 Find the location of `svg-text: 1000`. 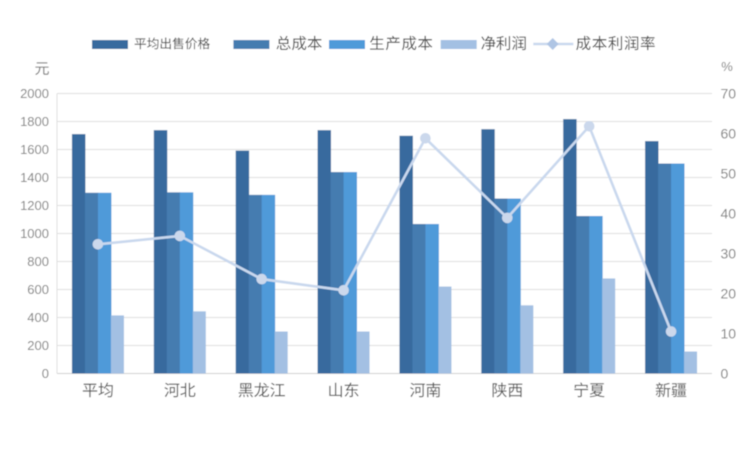

svg-text: 1000 is located at coordinates (34, 233).